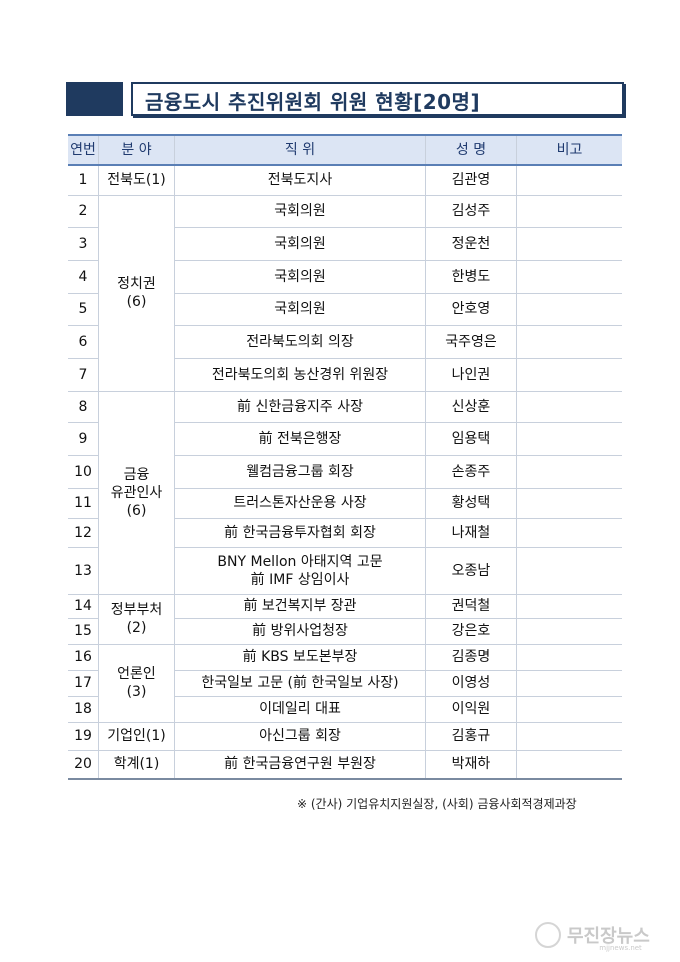 The height and width of the screenshot is (962, 680). I want to click on table-row: 5 국회의원 안호영, so click(345, 309).